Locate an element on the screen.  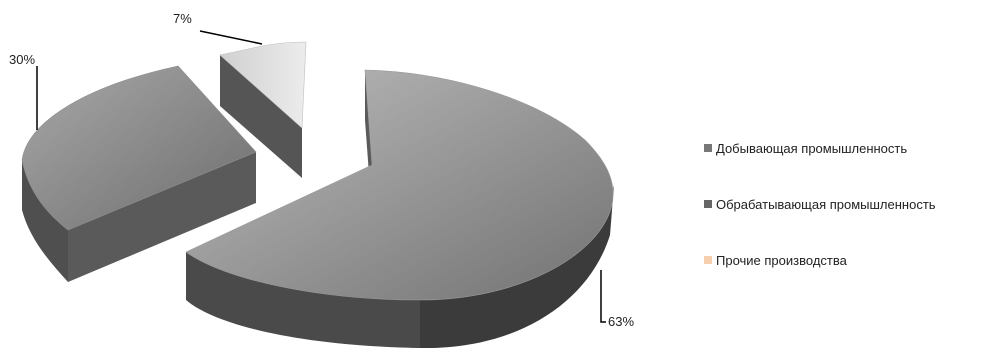
data-label-manufacturing: 30% is located at coordinates (22, 59).